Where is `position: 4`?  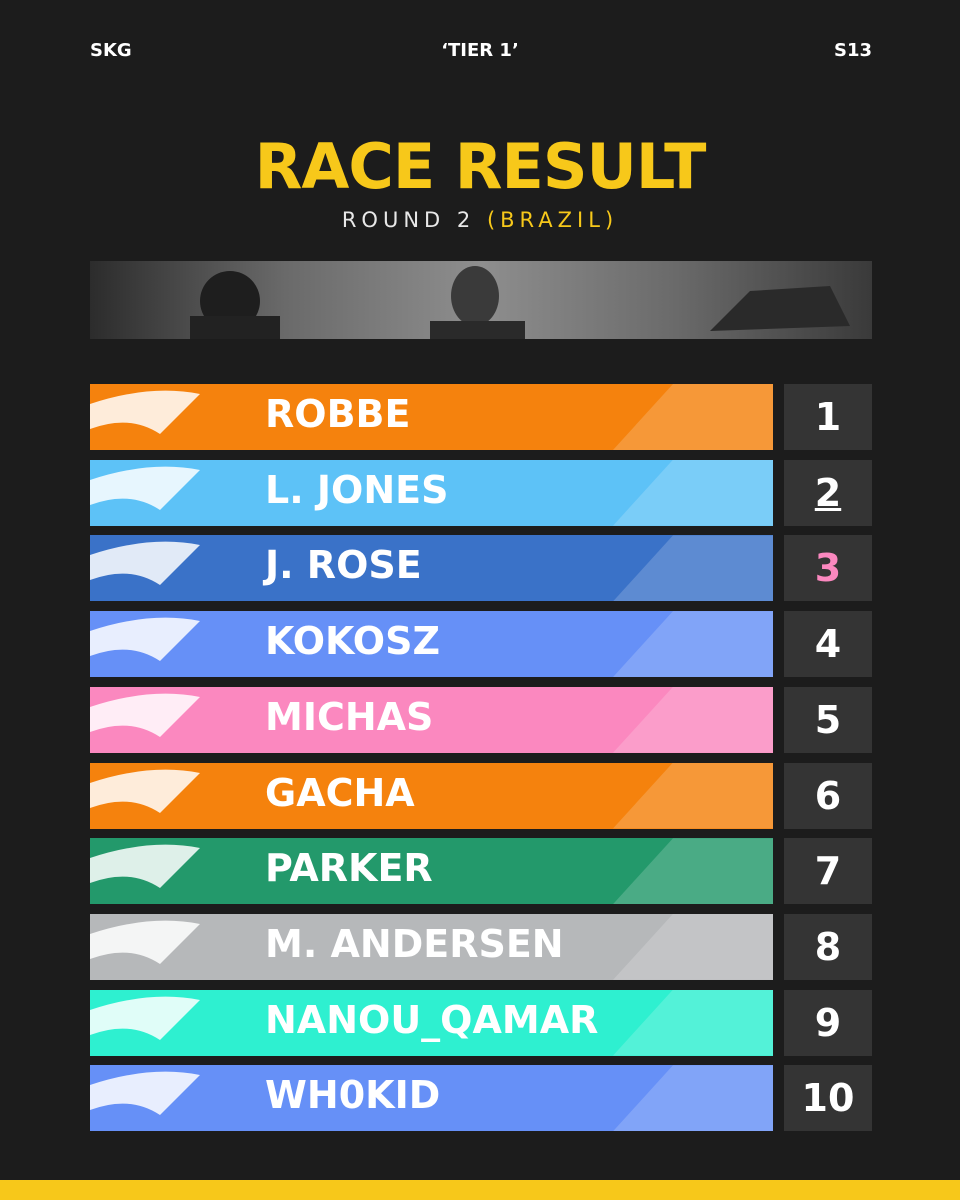
position: 4 is located at coordinates (828, 644).